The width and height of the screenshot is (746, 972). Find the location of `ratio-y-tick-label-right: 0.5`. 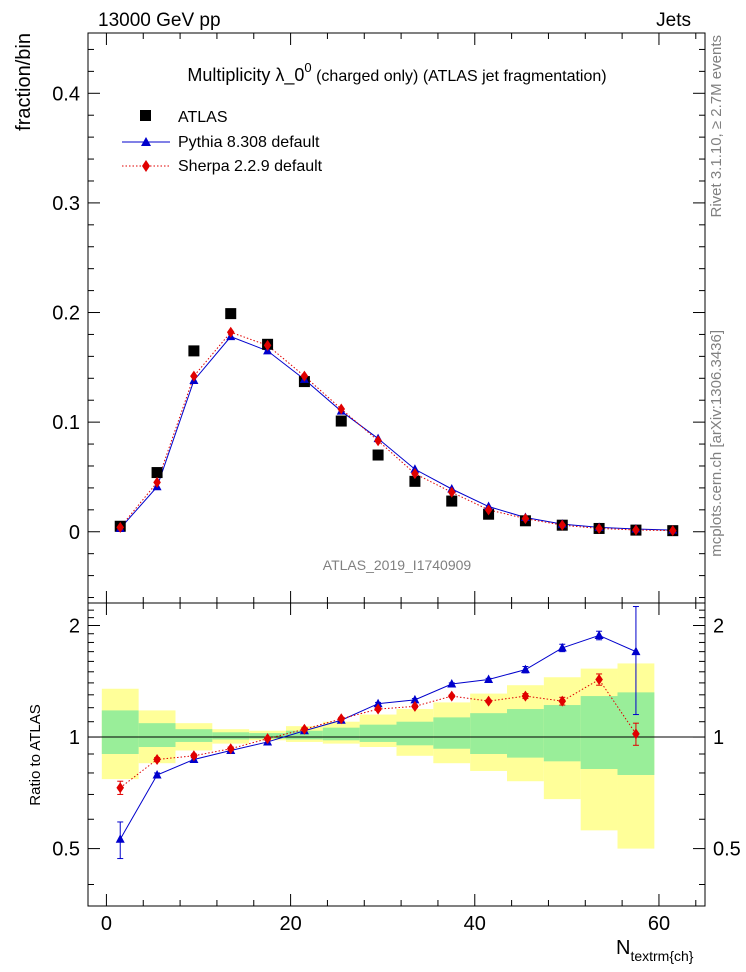

ratio-y-tick-label-right: 0.5 is located at coordinates (727, 850).